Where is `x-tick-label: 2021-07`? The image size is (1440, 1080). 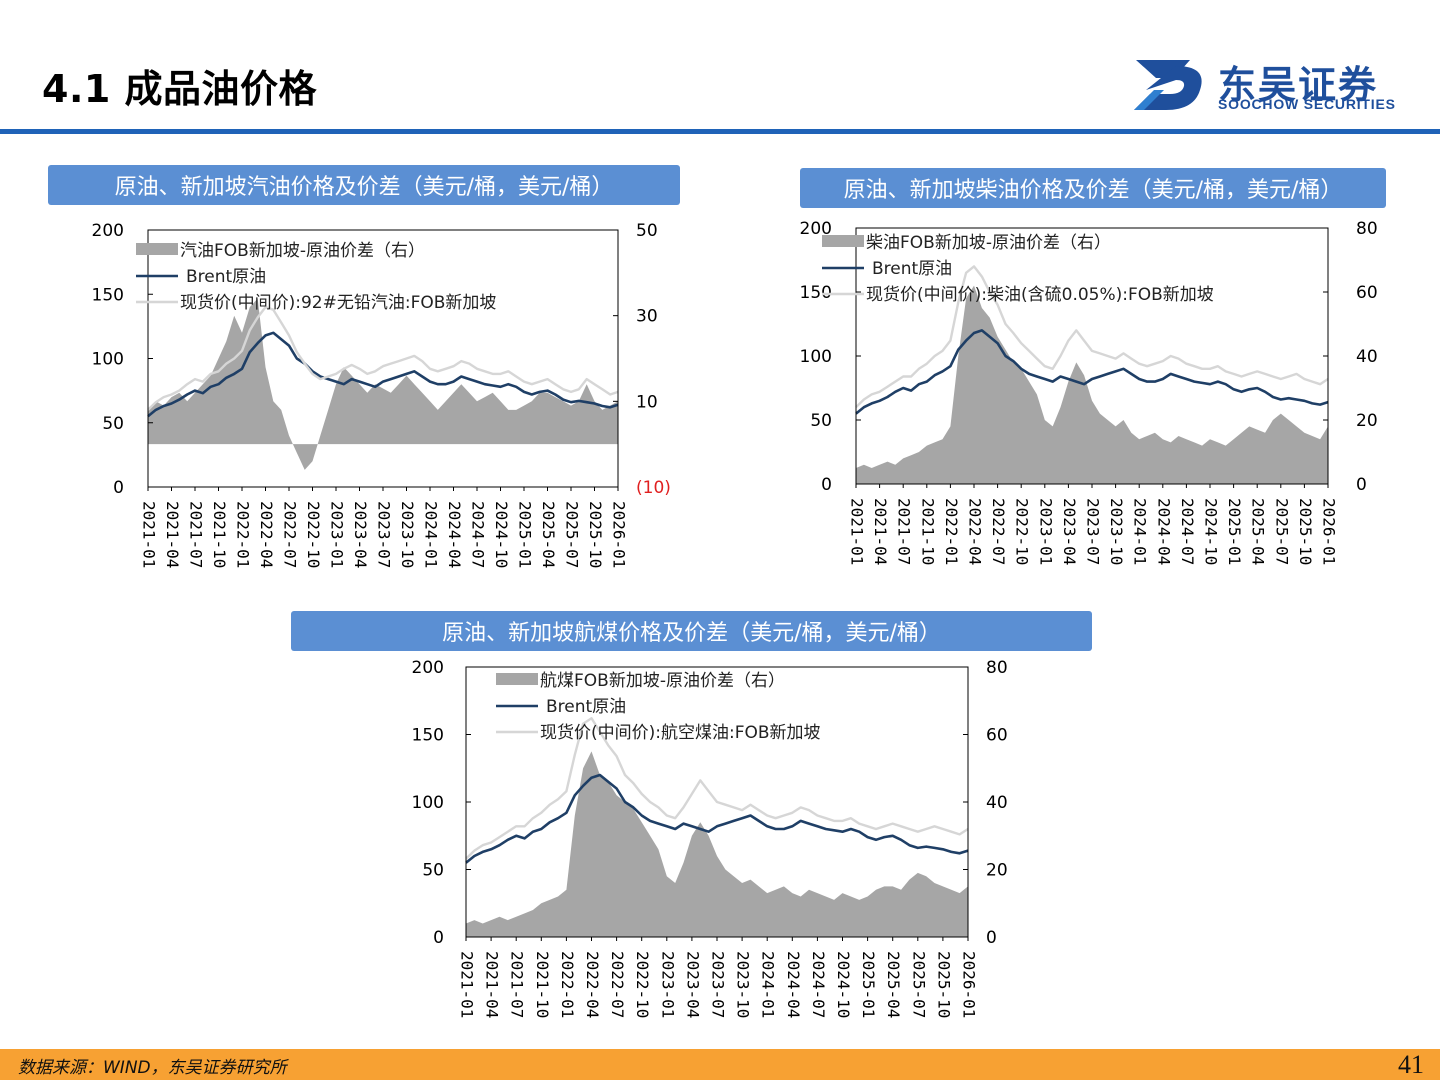
x-tick-label: 2021-07 is located at coordinates (196, 534).